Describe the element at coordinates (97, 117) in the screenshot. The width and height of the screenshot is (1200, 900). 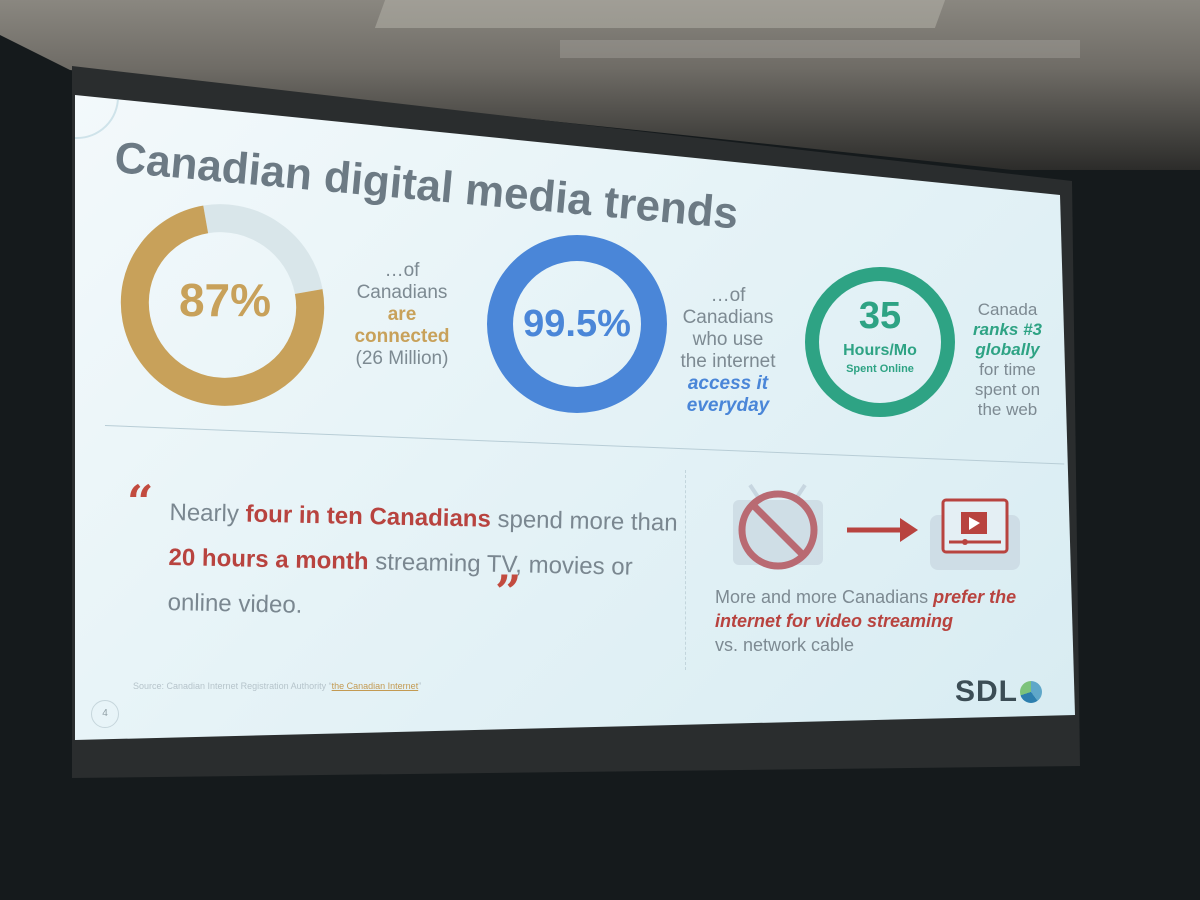
I see `decorative-circle` at that location.